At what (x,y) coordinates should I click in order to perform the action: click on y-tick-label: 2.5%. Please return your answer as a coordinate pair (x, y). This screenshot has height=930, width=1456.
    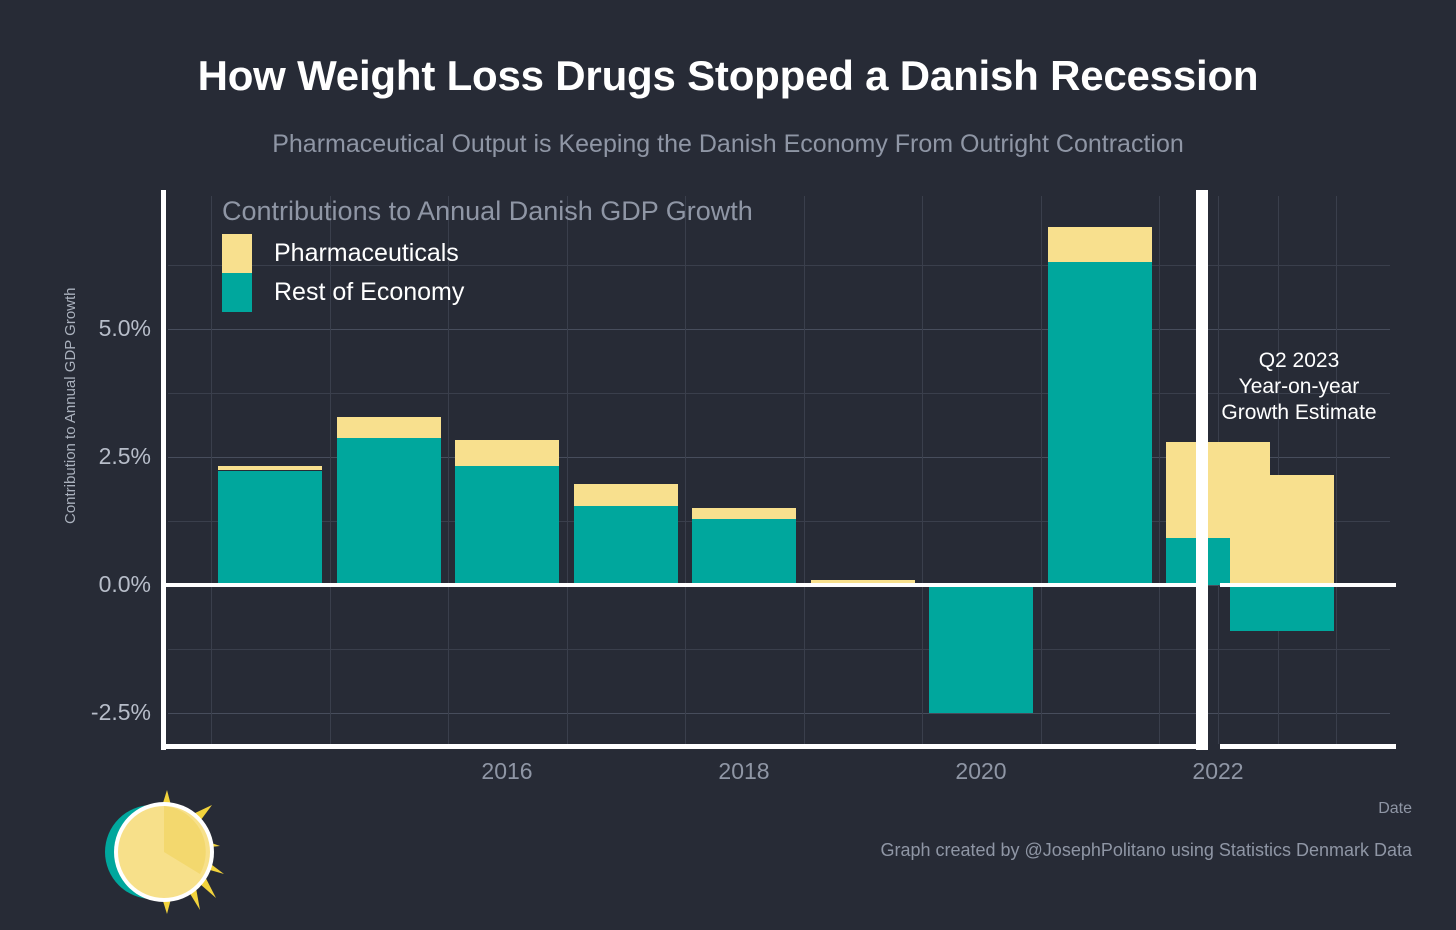
    Looking at the image, I should click on (124, 456).